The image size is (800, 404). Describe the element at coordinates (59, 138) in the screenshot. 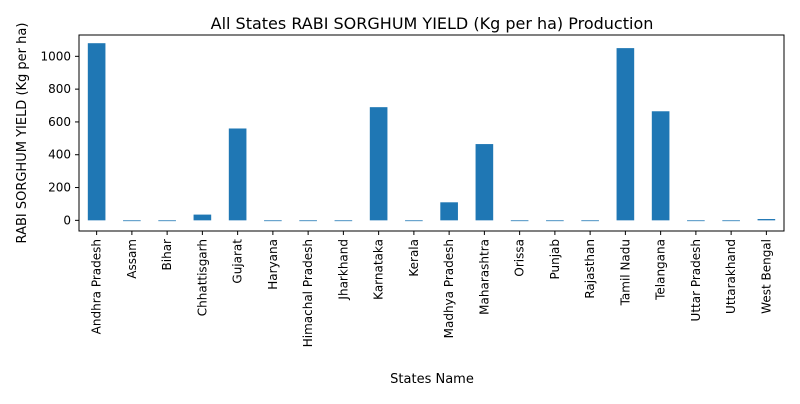

I see `y-axis: 0 200 400 600 800 1000` at that location.